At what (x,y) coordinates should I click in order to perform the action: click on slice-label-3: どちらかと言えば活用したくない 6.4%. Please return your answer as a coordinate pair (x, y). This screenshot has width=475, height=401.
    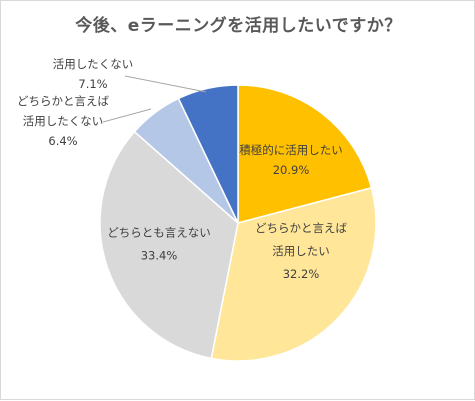
    Looking at the image, I should click on (63, 121).